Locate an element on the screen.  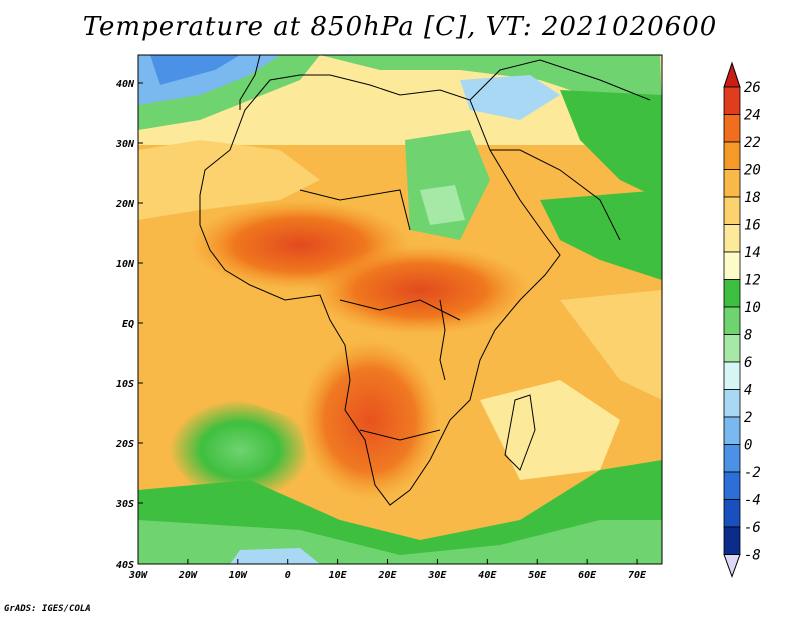
x-tick-label: 50E is located at coordinates (537, 575).